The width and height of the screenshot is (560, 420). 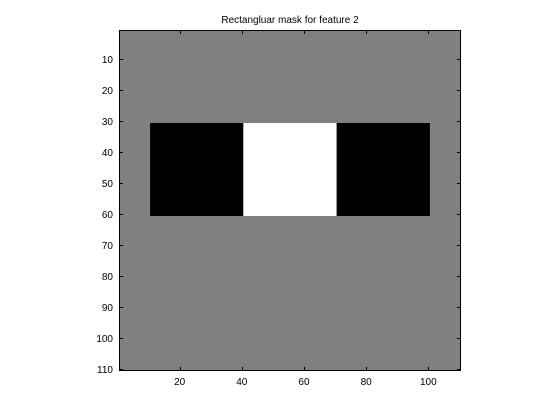 What do you see at coordinates (290, 20) in the screenshot?
I see `chart-title: Rectangluar mask for feature 2` at bounding box center [290, 20].